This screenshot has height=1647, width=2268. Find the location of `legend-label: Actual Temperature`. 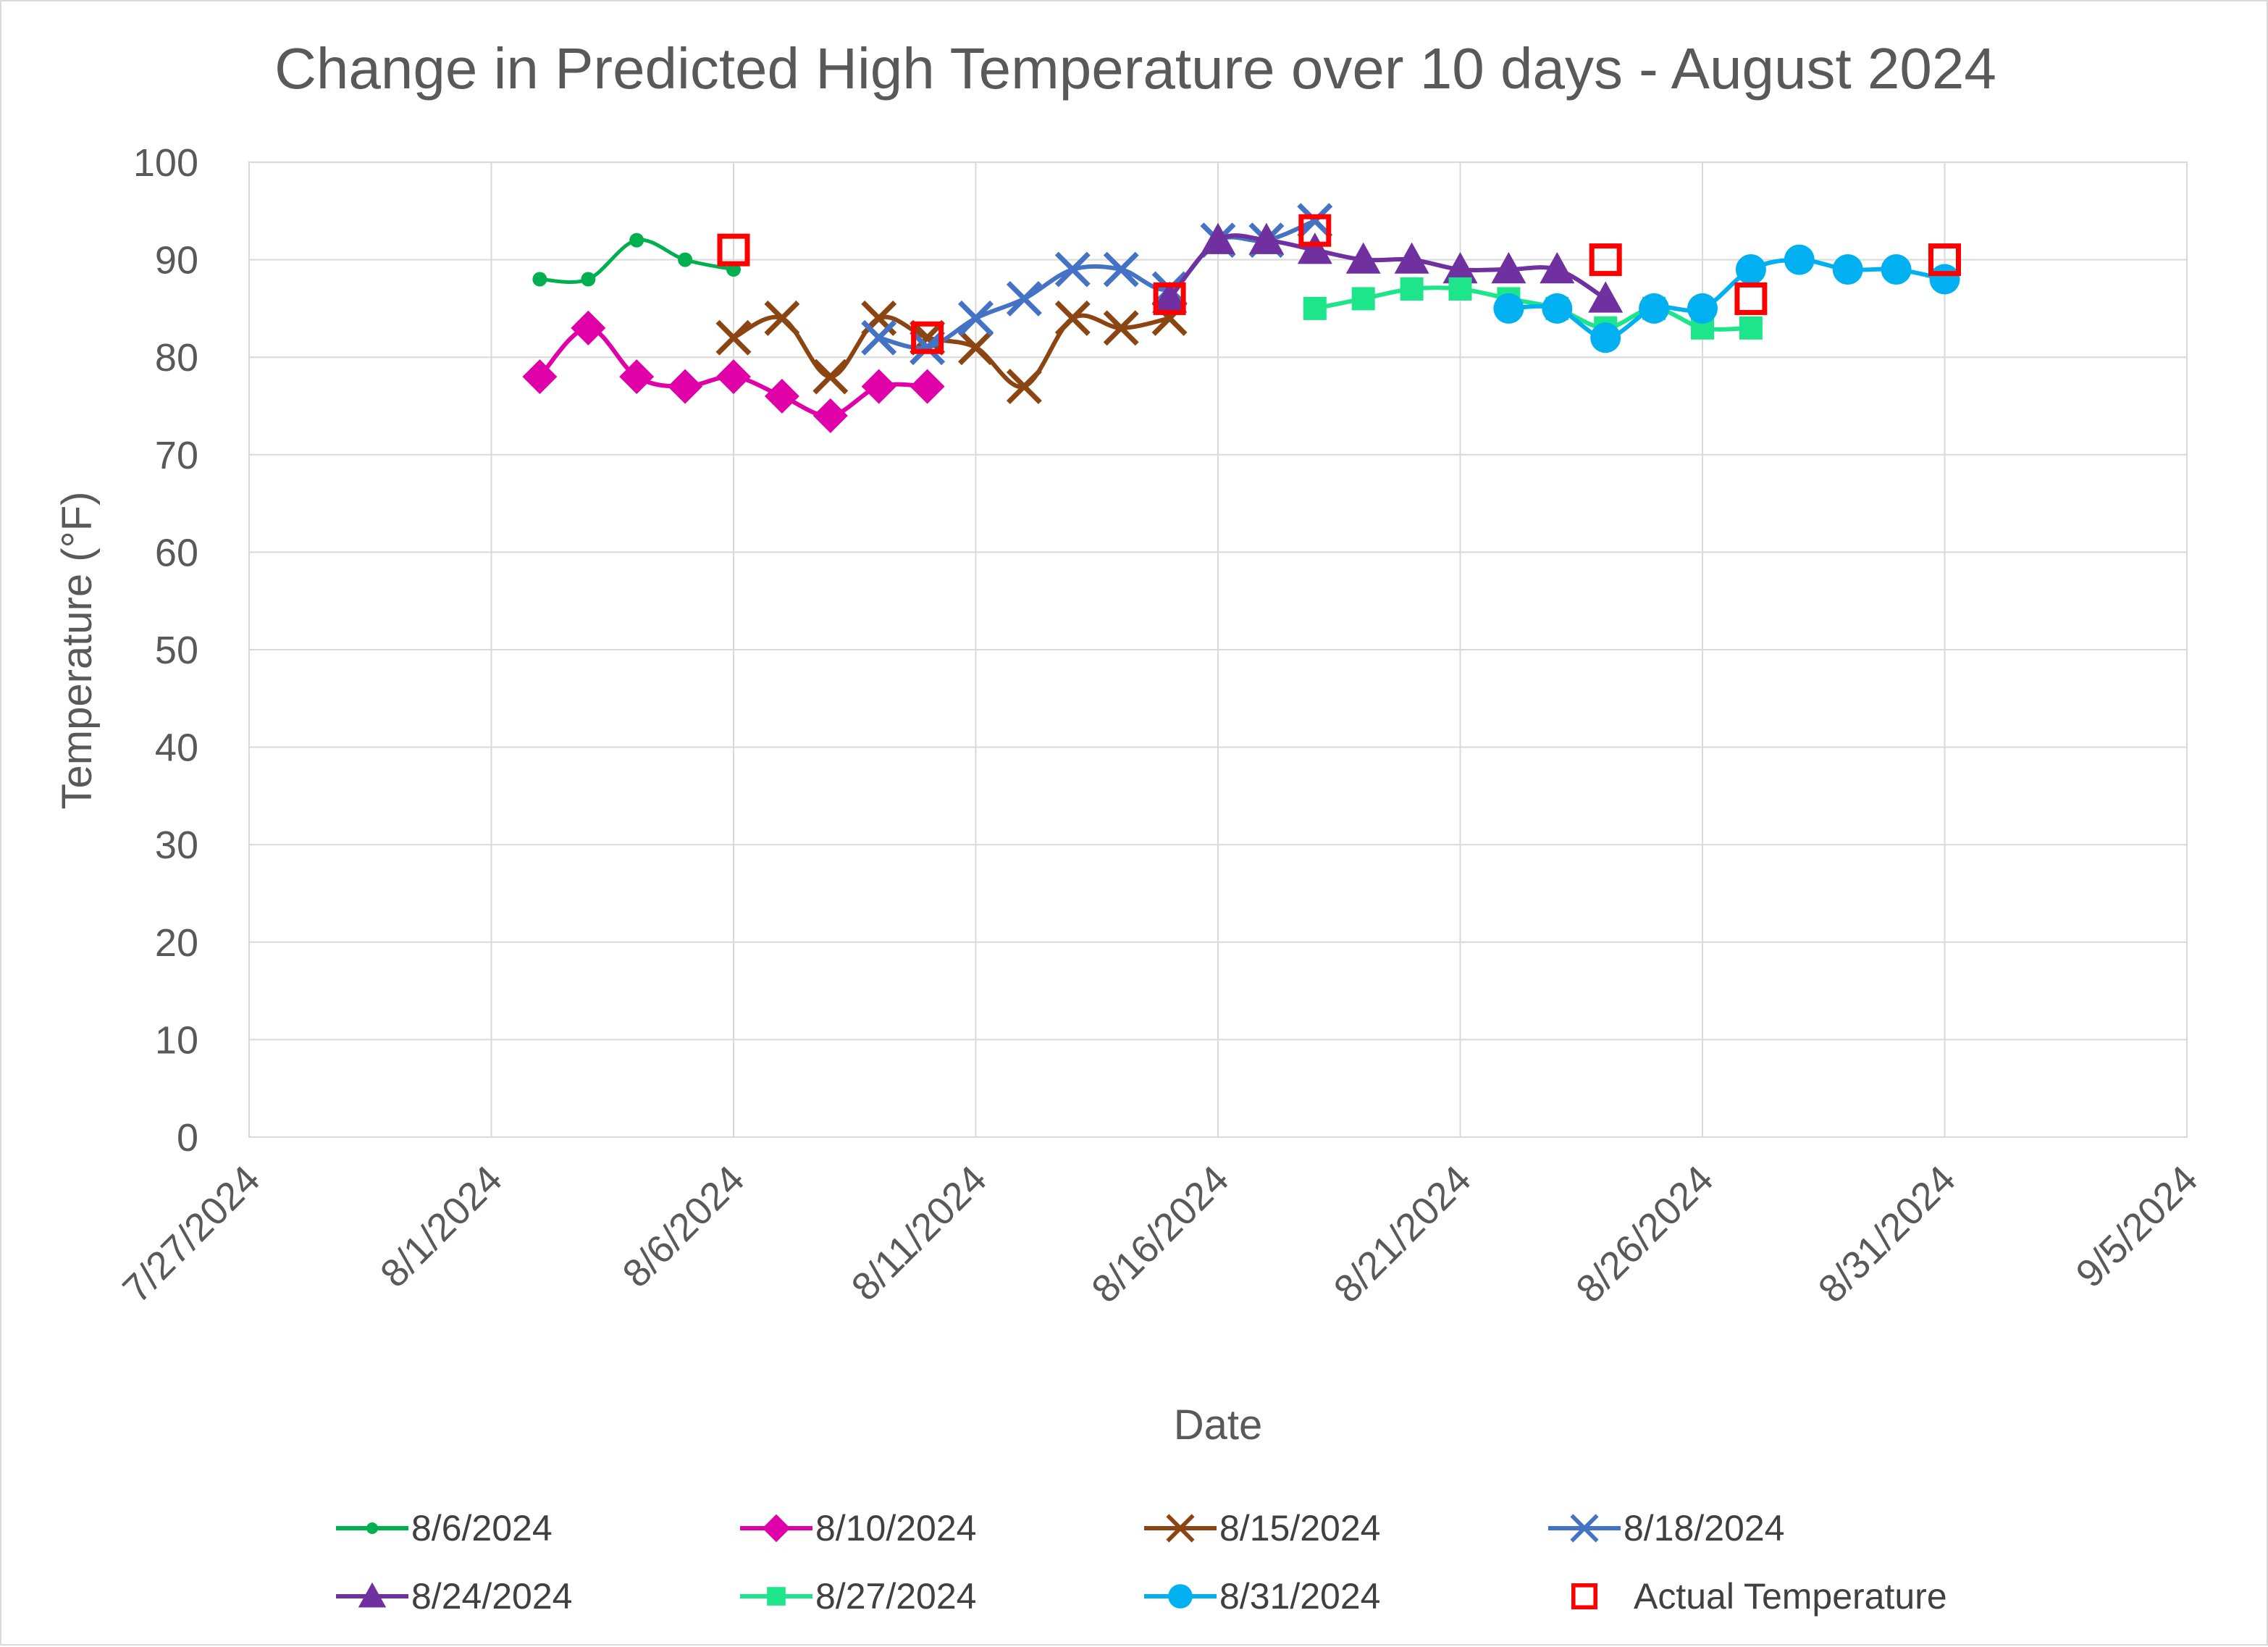

legend-label: Actual Temperature is located at coordinates (1790, 1597).